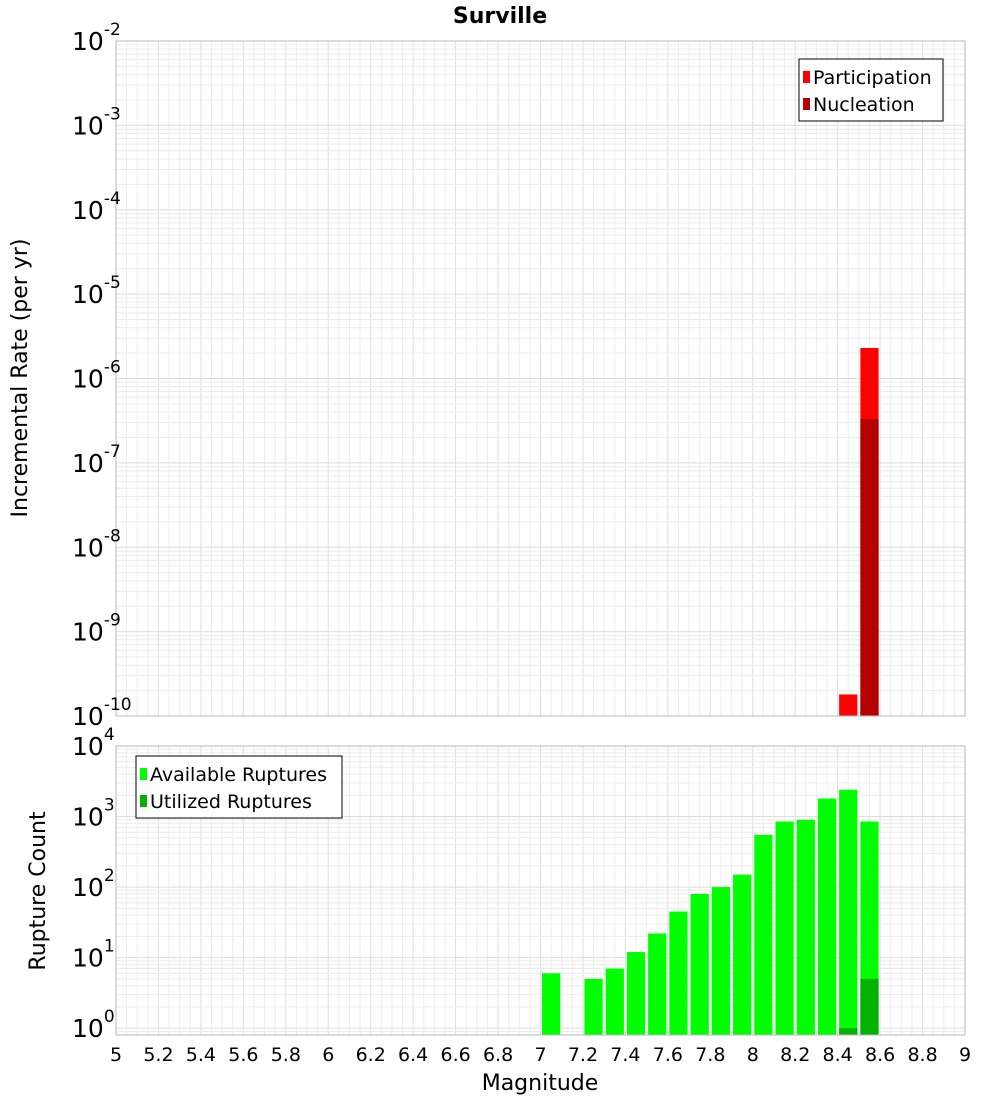 The height and width of the screenshot is (1100, 1000). What do you see at coordinates (93, 955) in the screenshot?
I see `y-tick-label: 10¹` at bounding box center [93, 955].